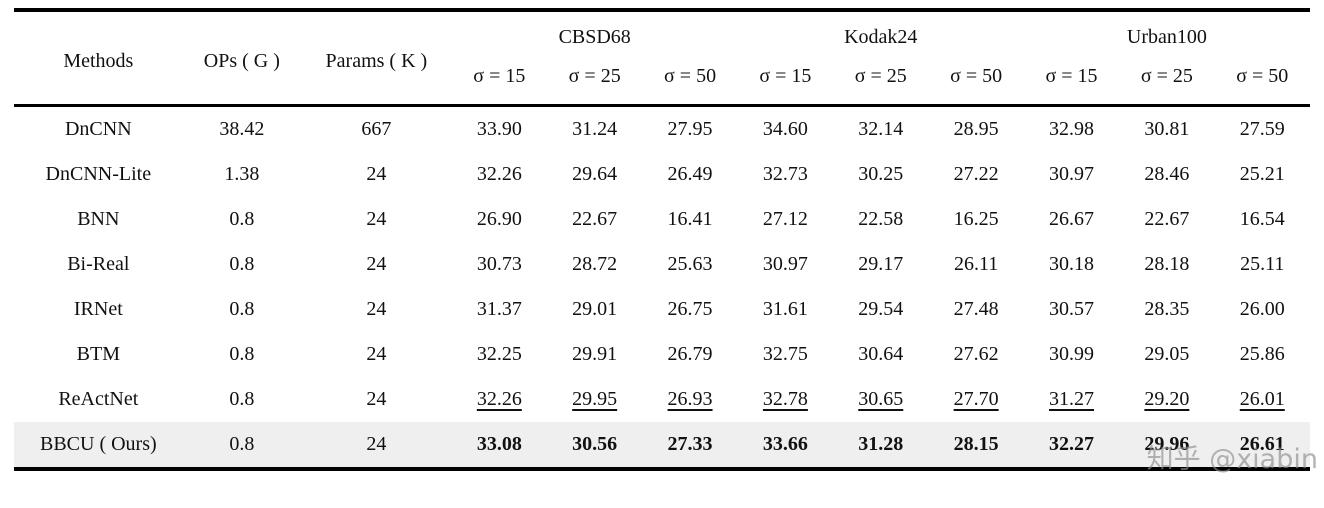 The height and width of the screenshot is (508, 1324). Describe the element at coordinates (595, 264) in the screenshot. I see `psnr-cell: 28.72` at that location.